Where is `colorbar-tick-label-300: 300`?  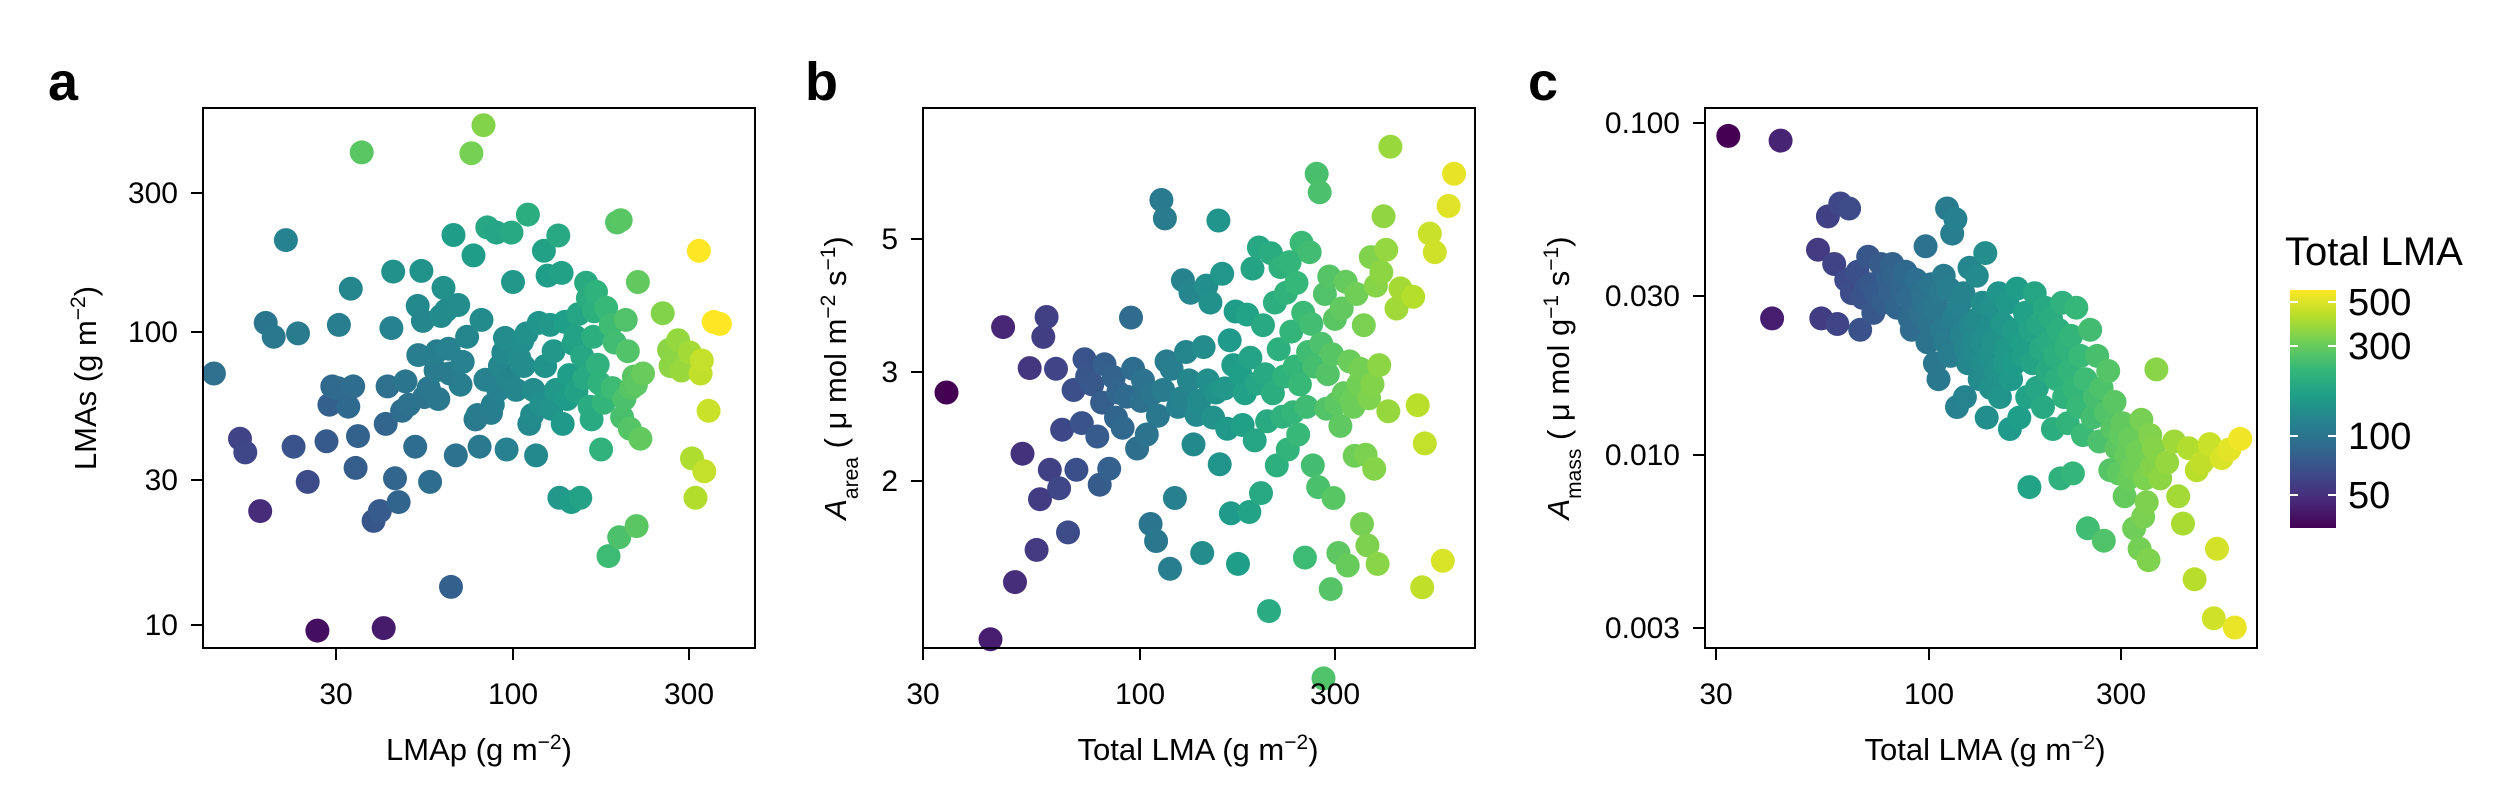 colorbar-tick-label-300: 300 is located at coordinates (2379, 347).